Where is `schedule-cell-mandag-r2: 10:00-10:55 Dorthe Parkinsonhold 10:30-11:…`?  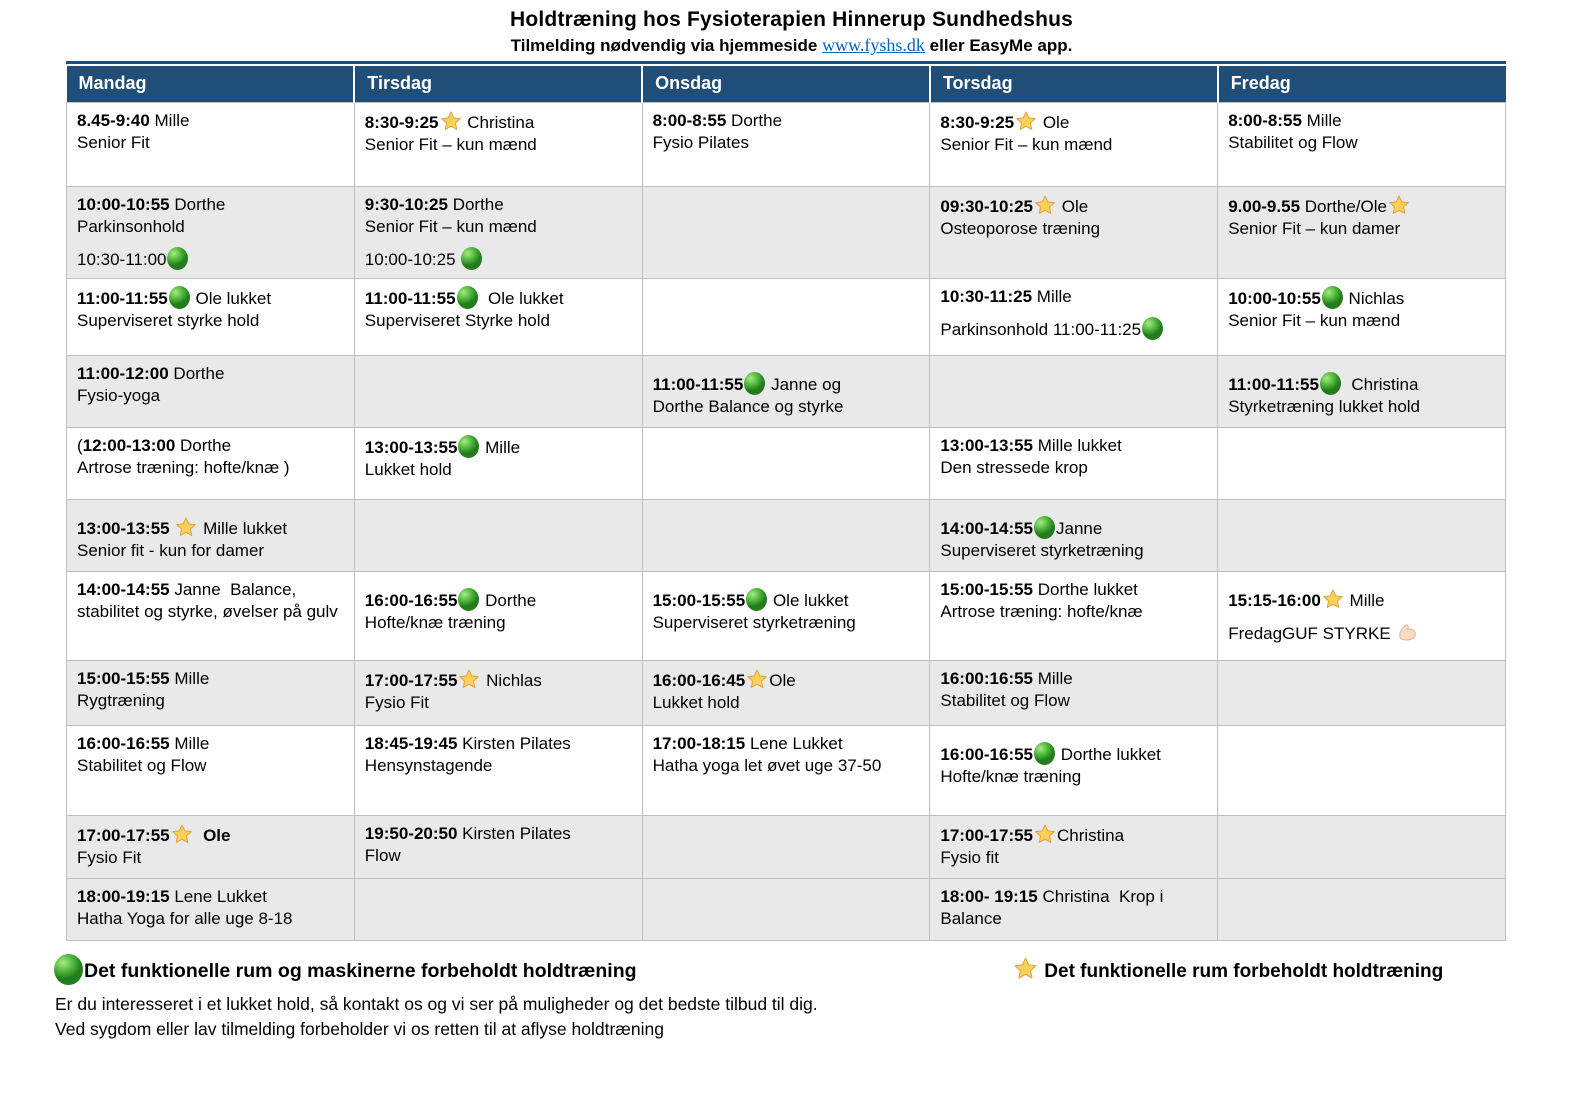
schedule-cell-mandag-r2: 10:00-10:55 Dorthe Parkinsonhold 10:30-11:… is located at coordinates (210, 232).